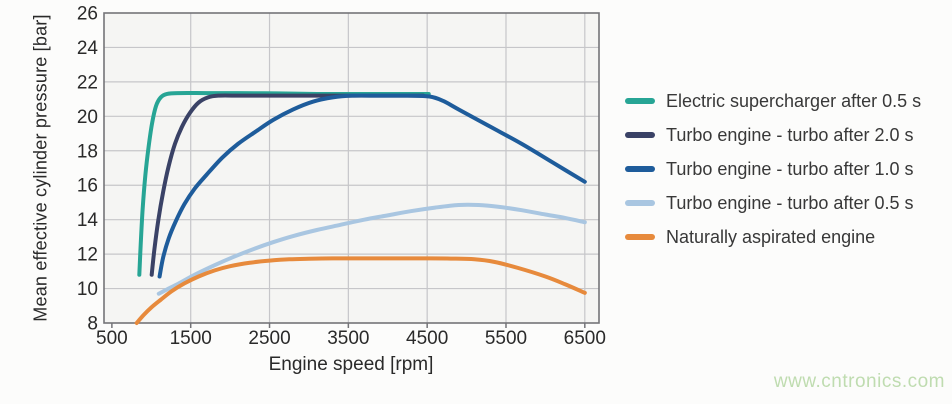  I want to click on watermark-text: www.cntronics.com, so click(859, 381).